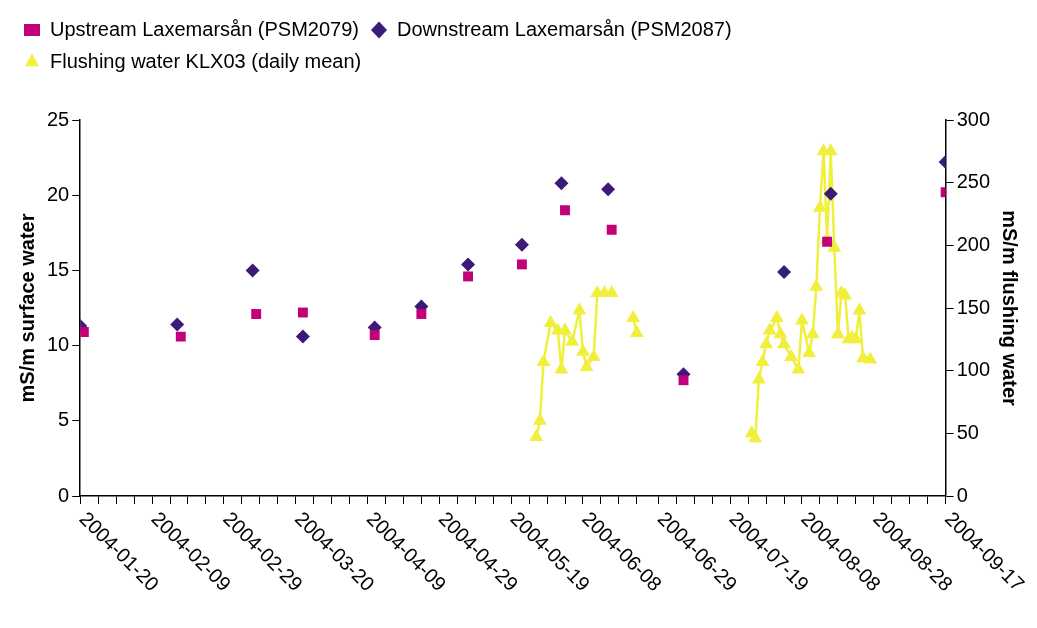 Image resolution: width=1037 pixels, height=628 pixels. Describe the element at coordinates (26, 308) in the screenshot. I see `y-axis-title: mS/m surface water` at that location.